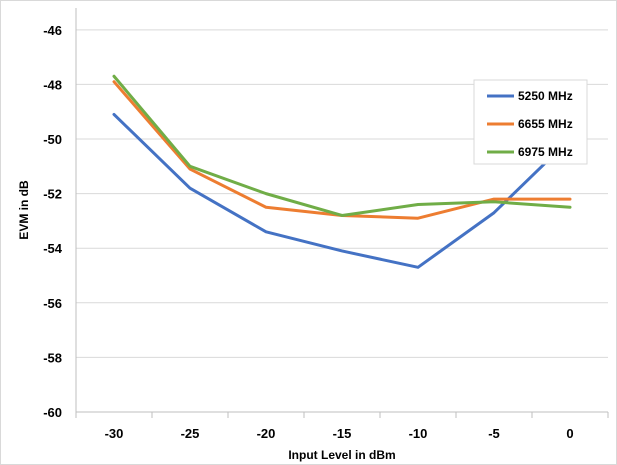 The image size is (617, 465). Describe the element at coordinates (52, 84) in the screenshot. I see `y-tick-label: -48` at that location.